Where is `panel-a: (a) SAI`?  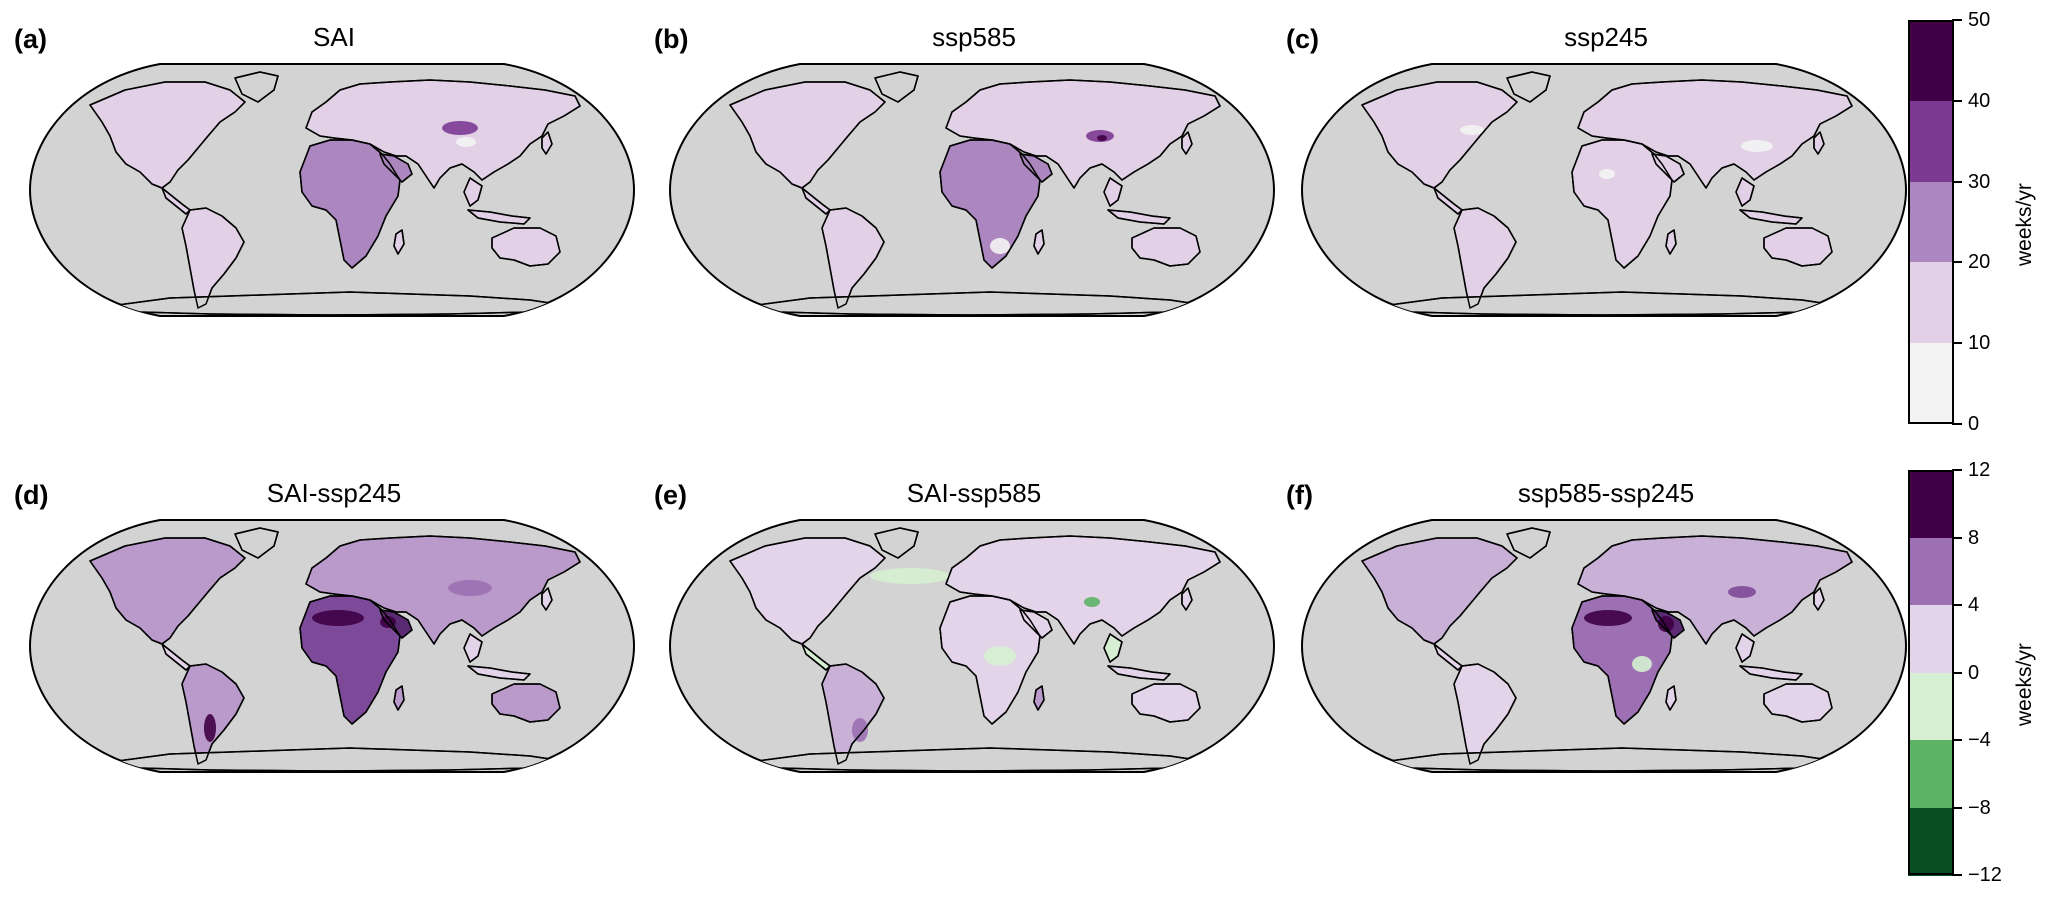
panel-a: (a) SAI is located at coordinates (325, 160).